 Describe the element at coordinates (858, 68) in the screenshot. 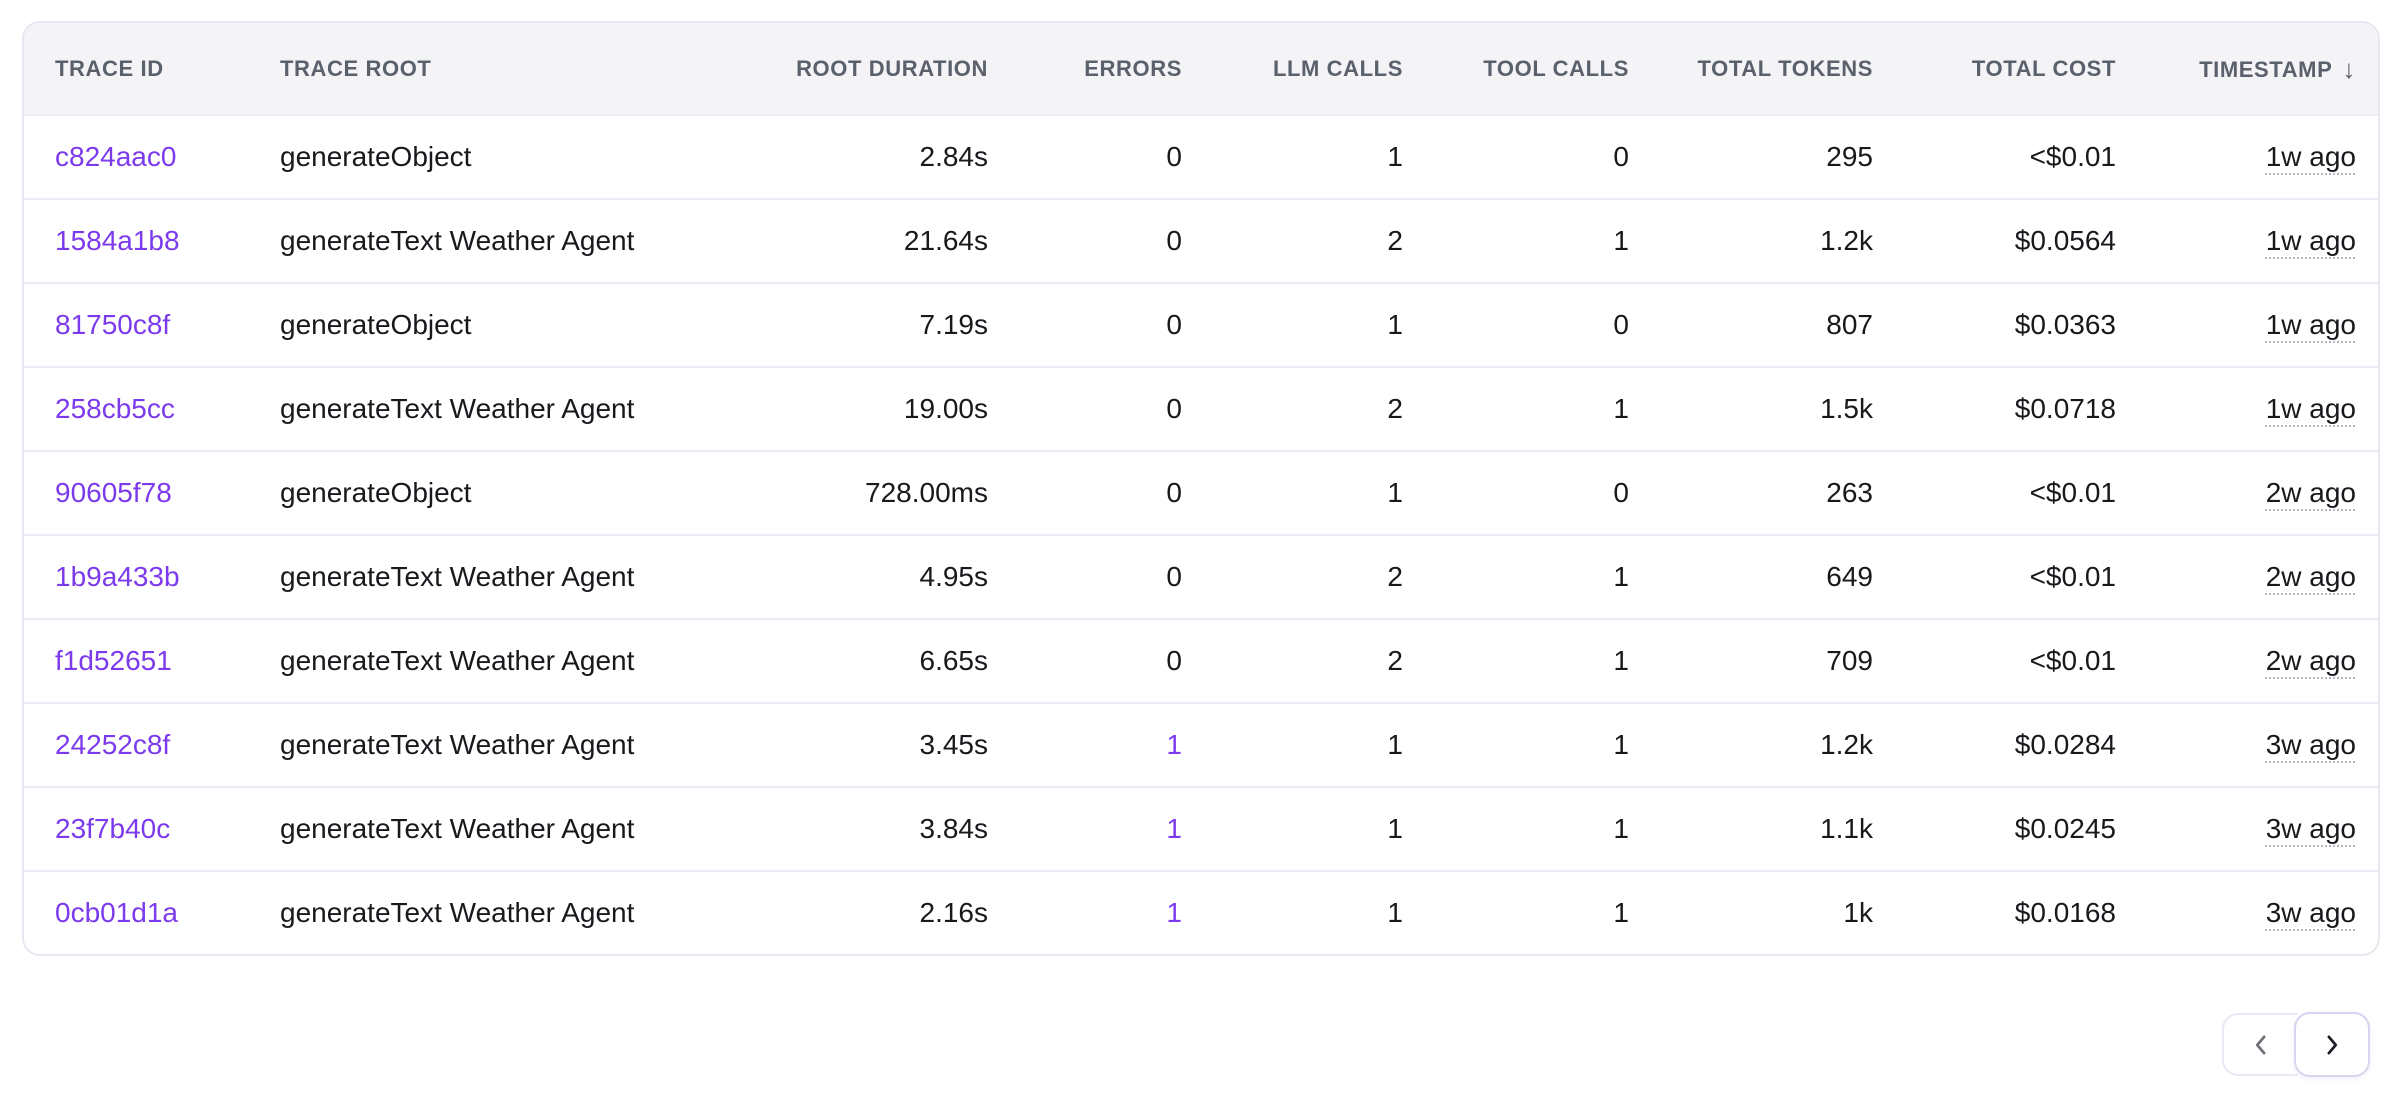

I see `column-header-root-duration: ROOT DURATION` at that location.